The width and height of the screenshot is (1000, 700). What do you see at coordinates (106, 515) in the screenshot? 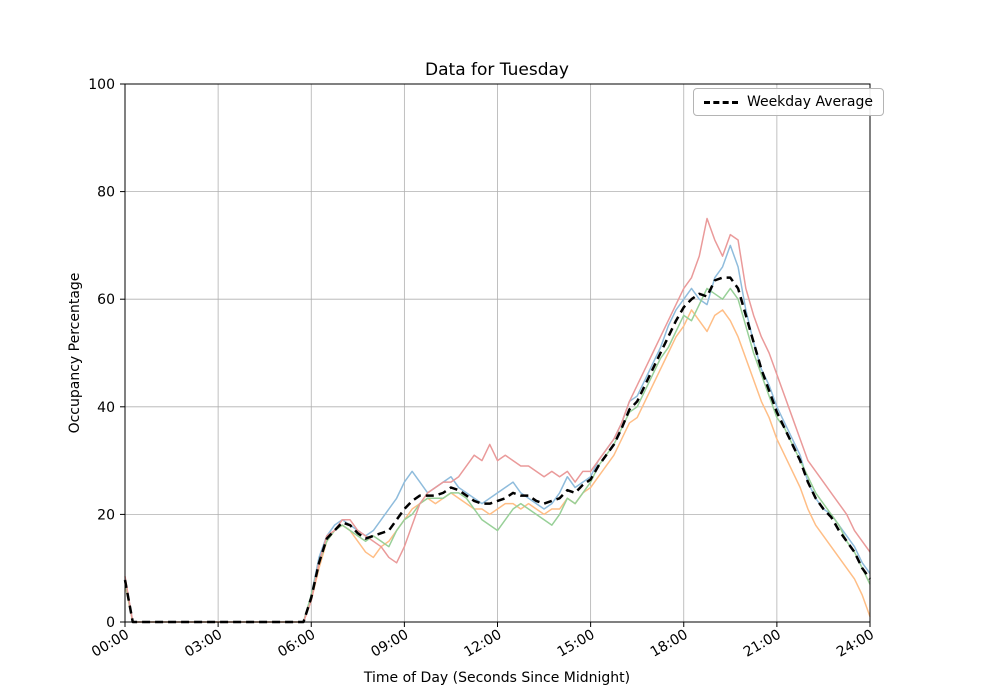
I see `y-tick-label: 20` at bounding box center [106, 515].